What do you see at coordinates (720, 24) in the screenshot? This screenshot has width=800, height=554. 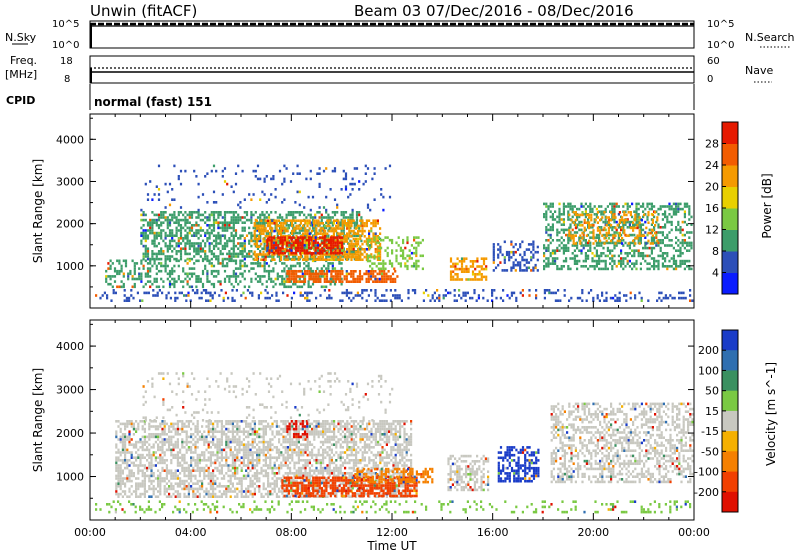 I see `nsearch-tick-top: 10^5` at bounding box center [720, 24].